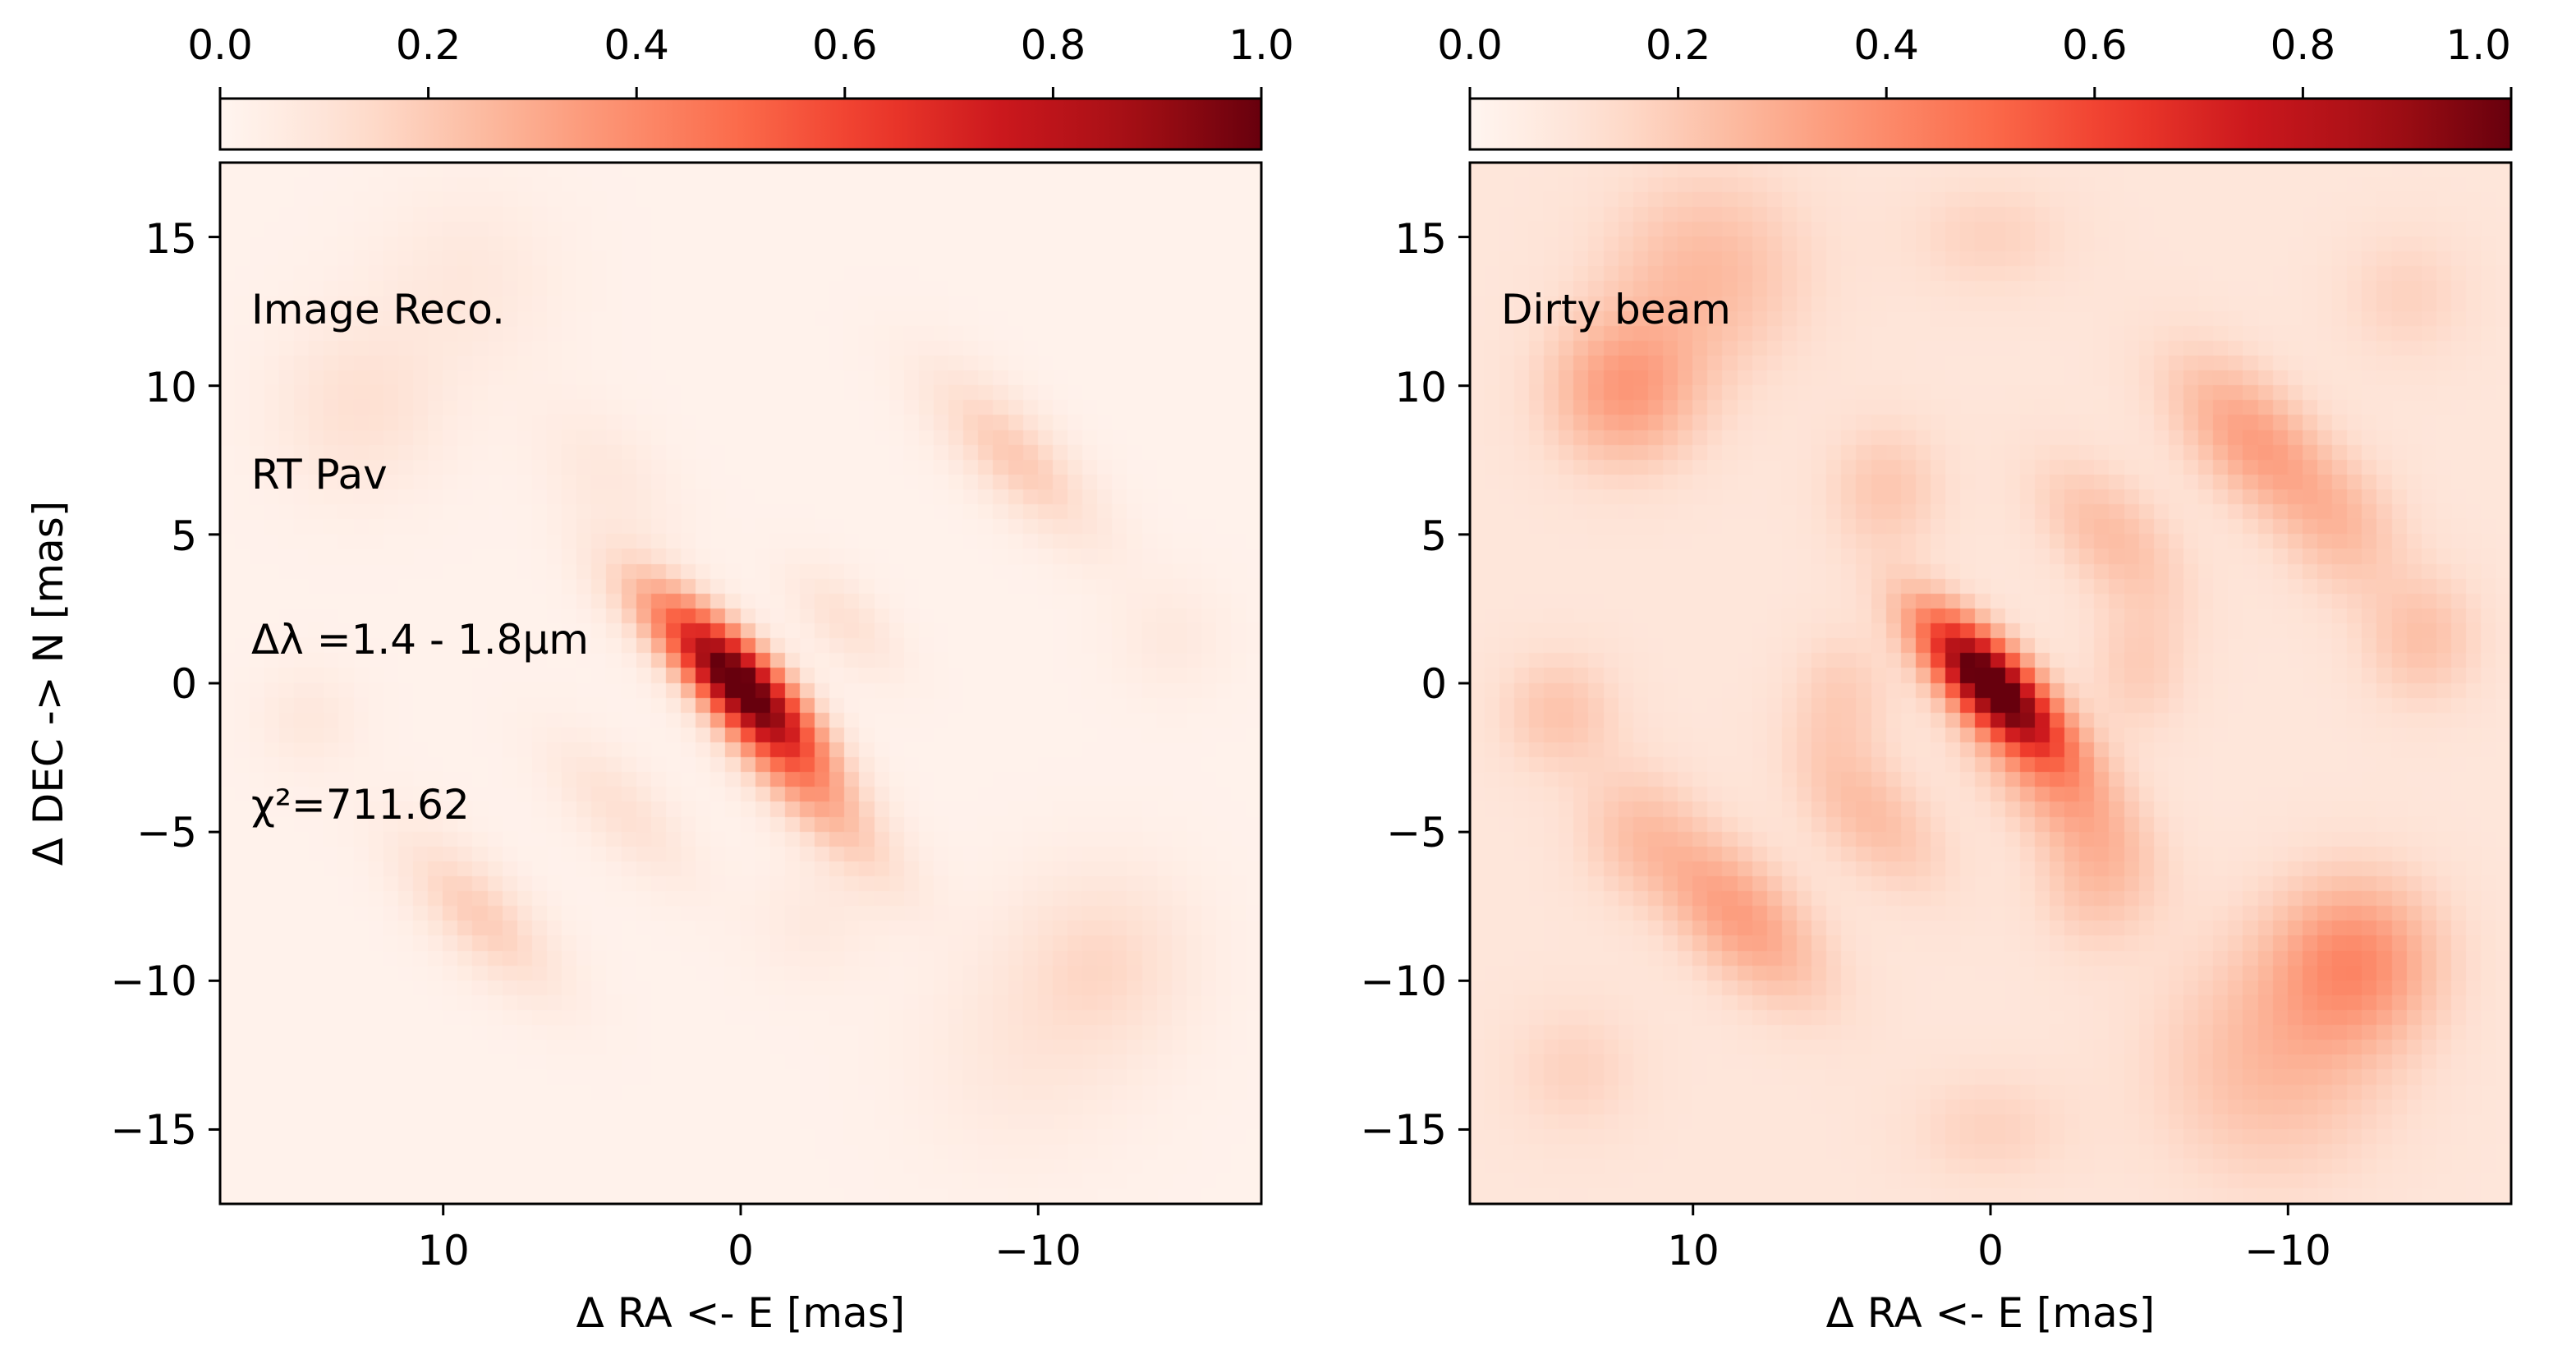 The image size is (2576, 1364). I want to click on annotation-dirty-beam: Dirty beam, so click(1616, 309).